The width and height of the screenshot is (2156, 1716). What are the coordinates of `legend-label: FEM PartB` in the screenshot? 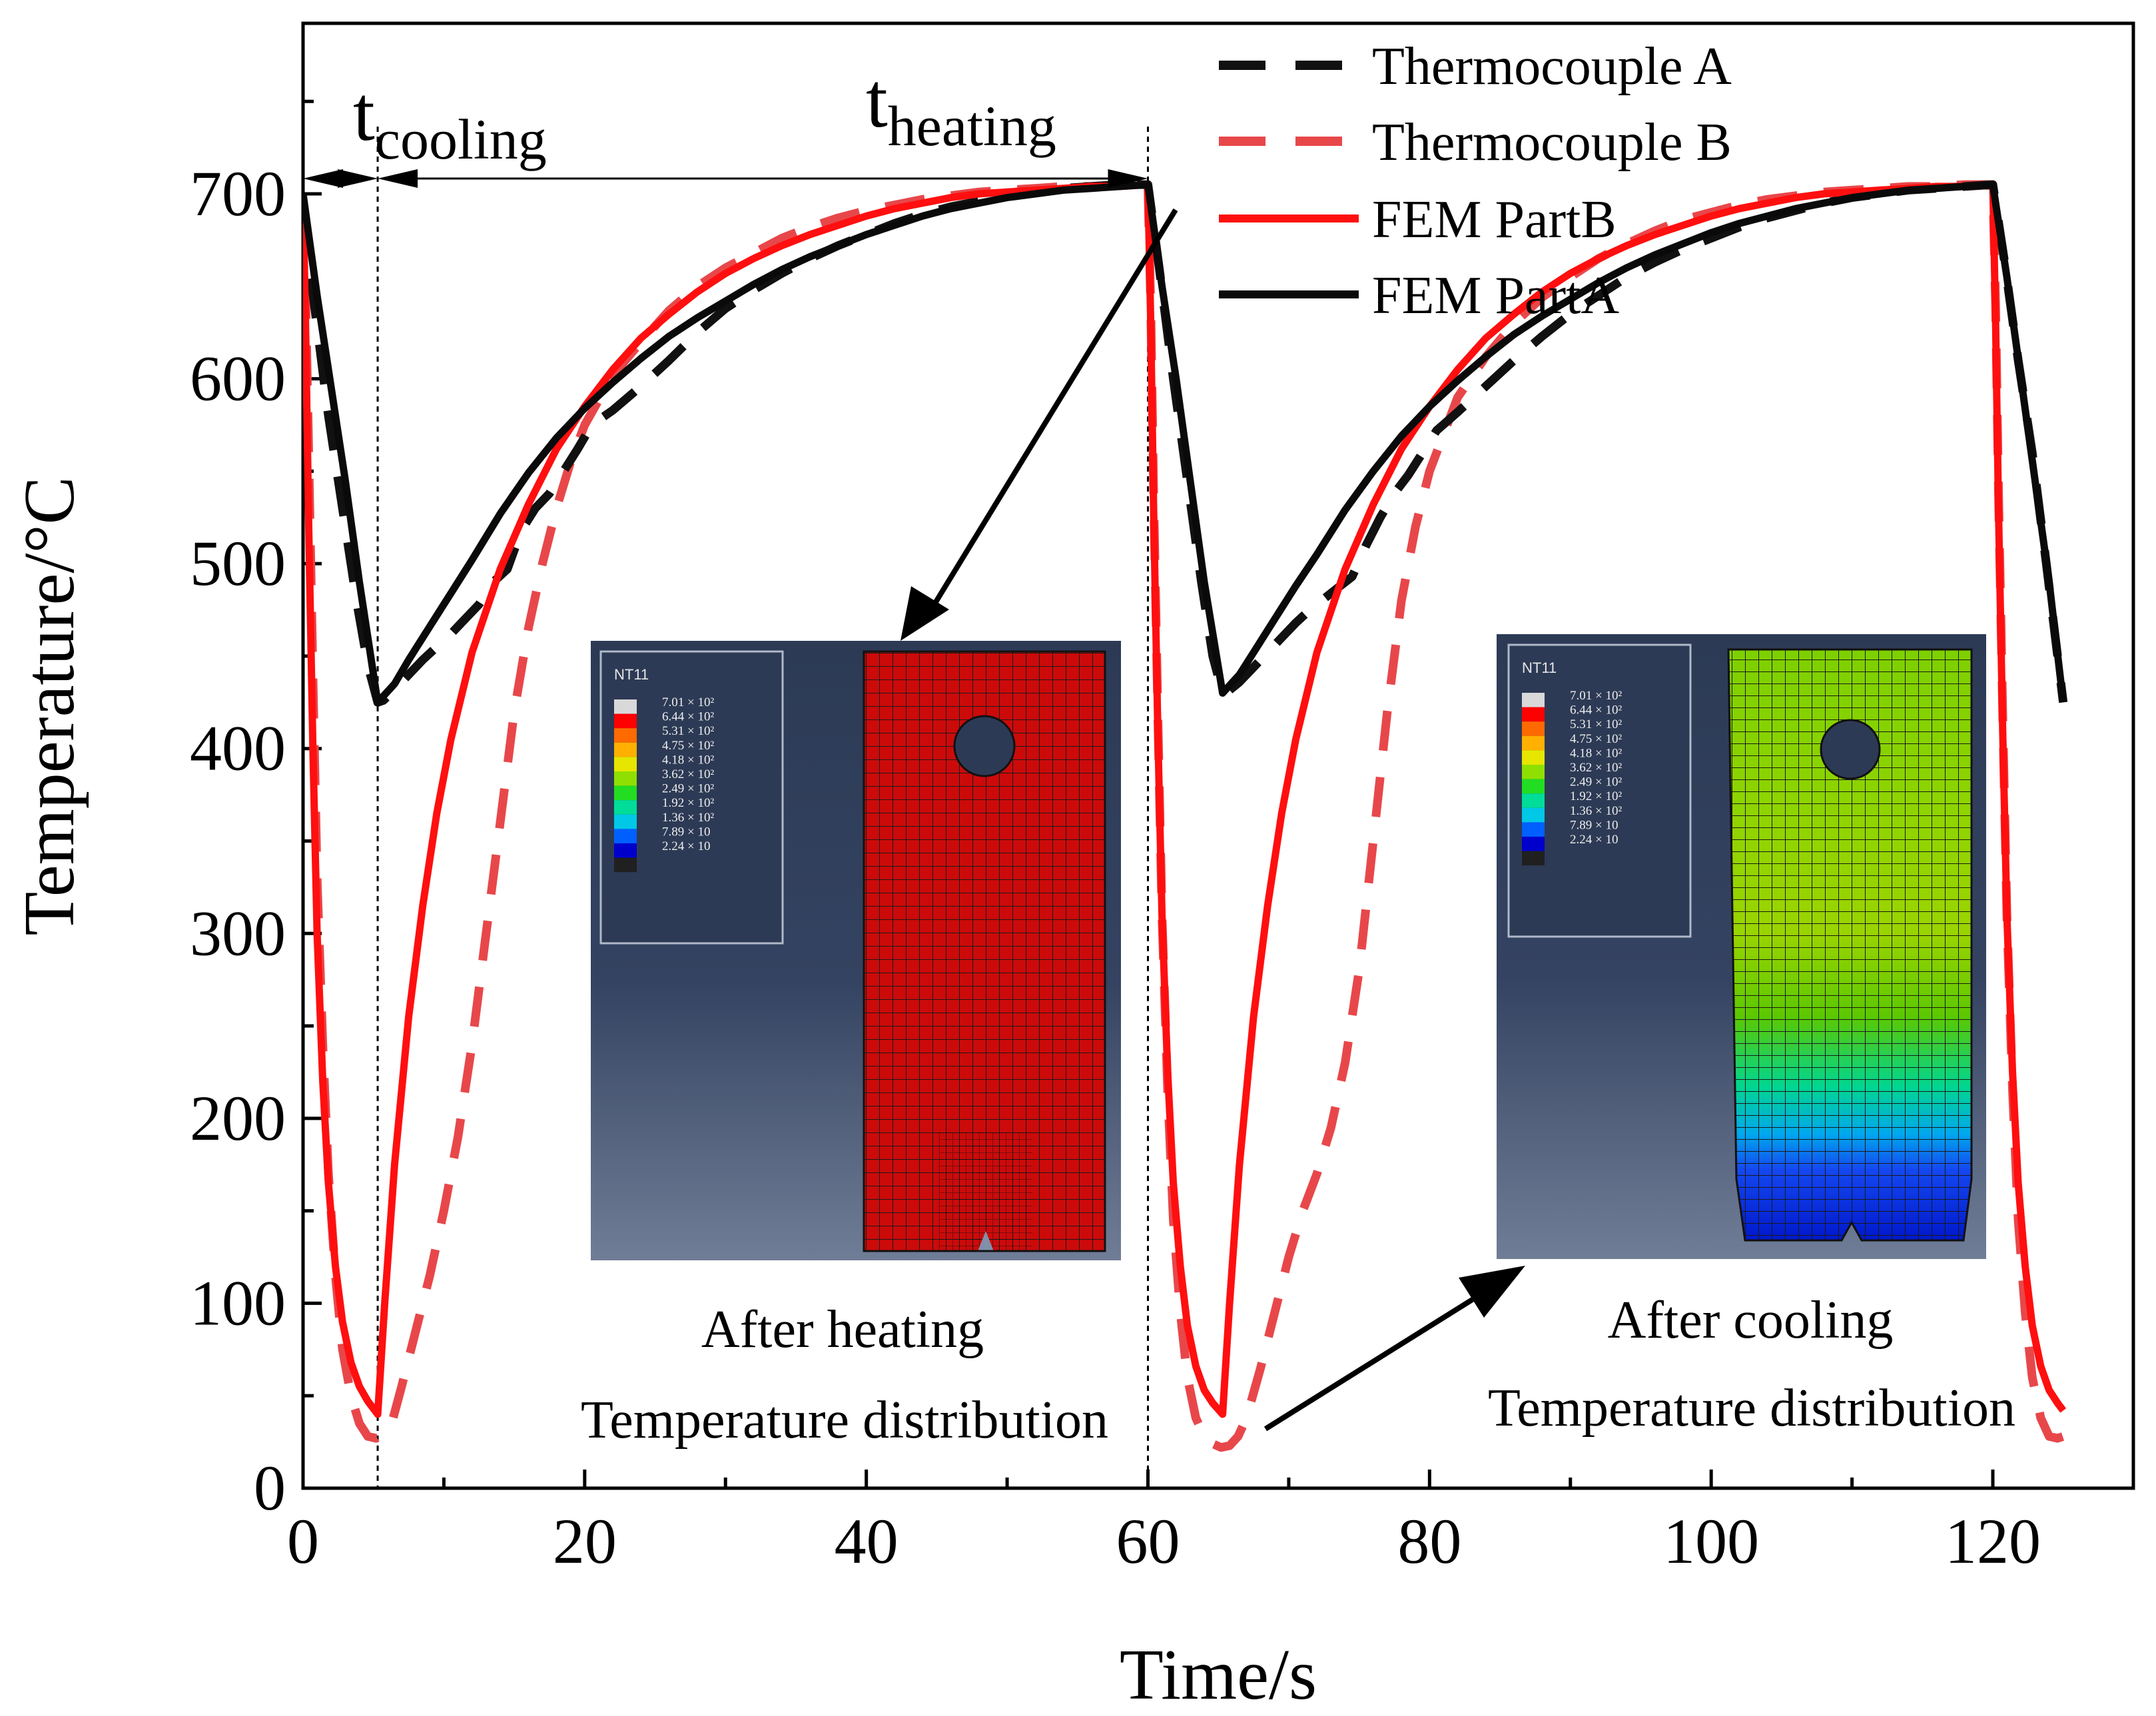 It's located at (1494, 220).